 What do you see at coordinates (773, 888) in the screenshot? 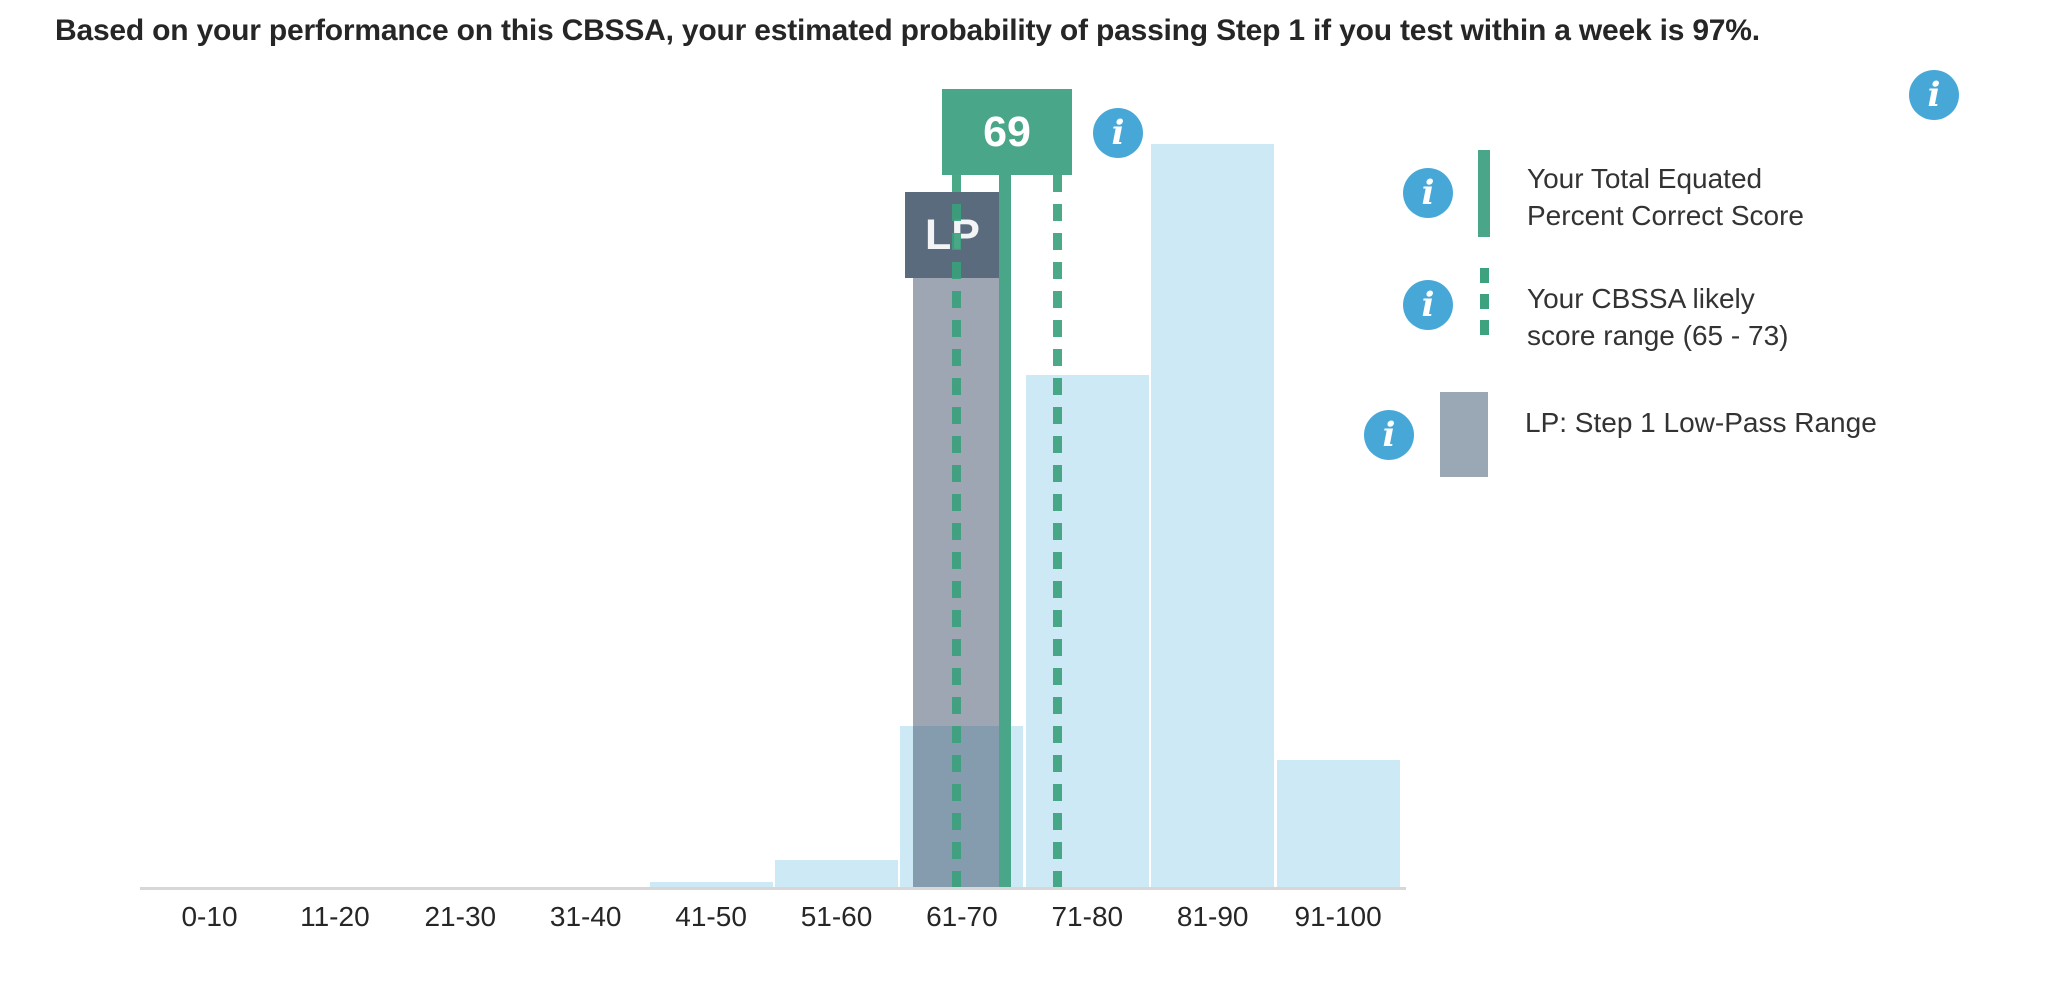
I see `x-axis-line` at bounding box center [773, 888].